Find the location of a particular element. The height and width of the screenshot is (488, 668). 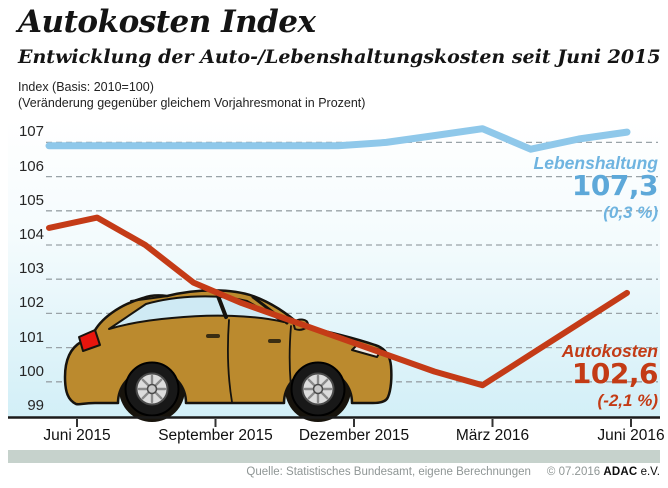

car-illustration is located at coordinates (228, 355).